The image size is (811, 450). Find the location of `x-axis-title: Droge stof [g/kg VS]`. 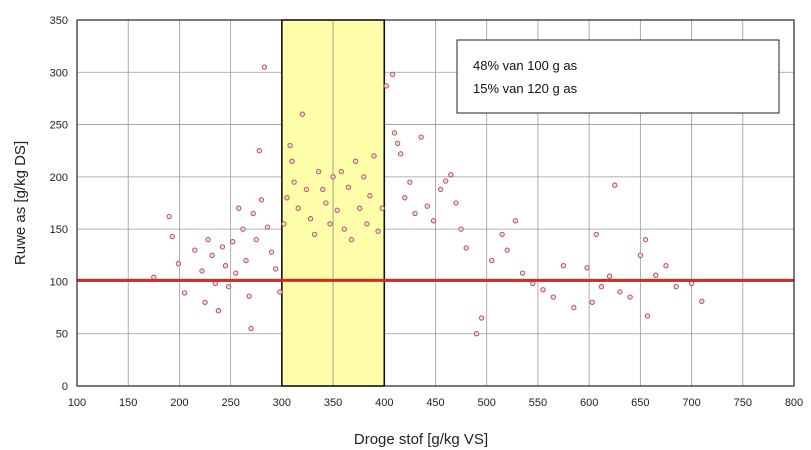

x-axis-title: Droge stof [g/kg VS] is located at coordinates (421, 439).